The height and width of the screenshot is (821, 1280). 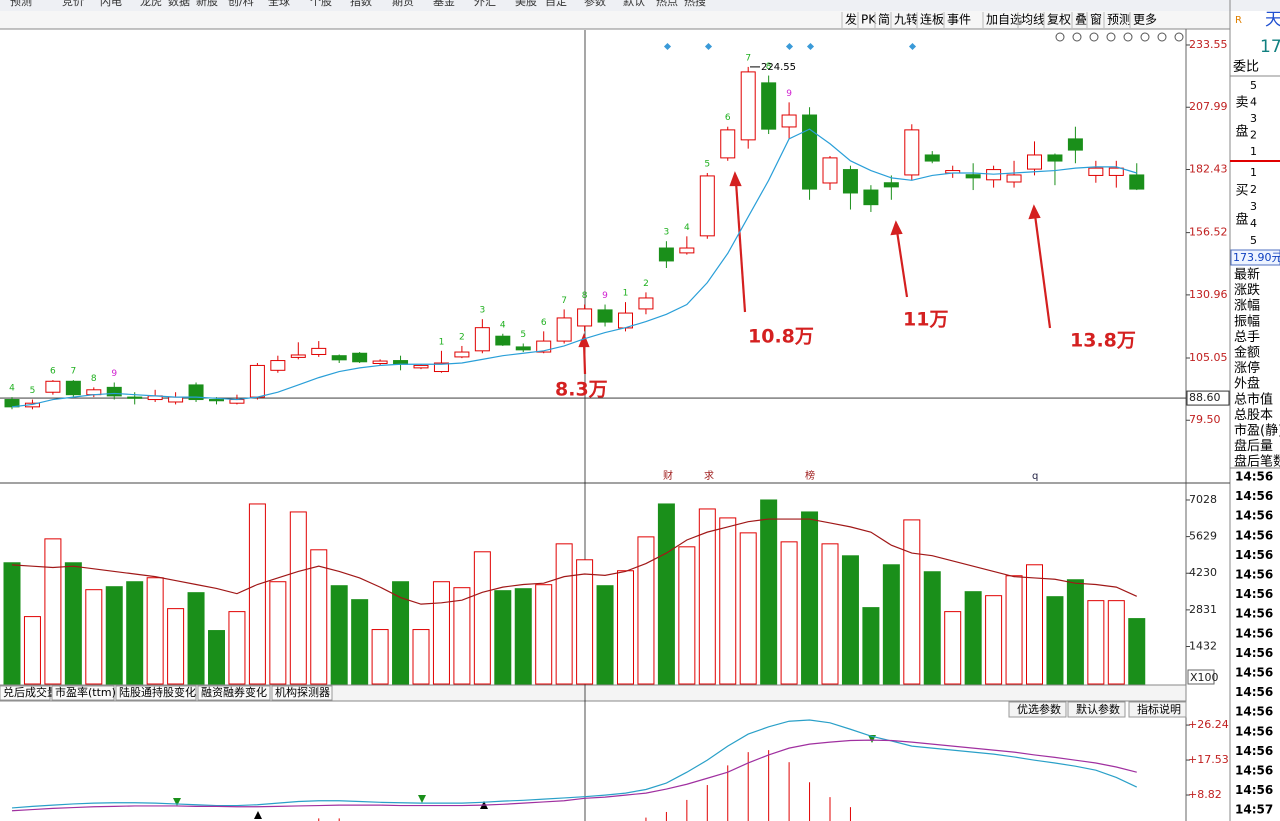 I want to click on tab-label: 陆股通持股变化, so click(x=157, y=692).